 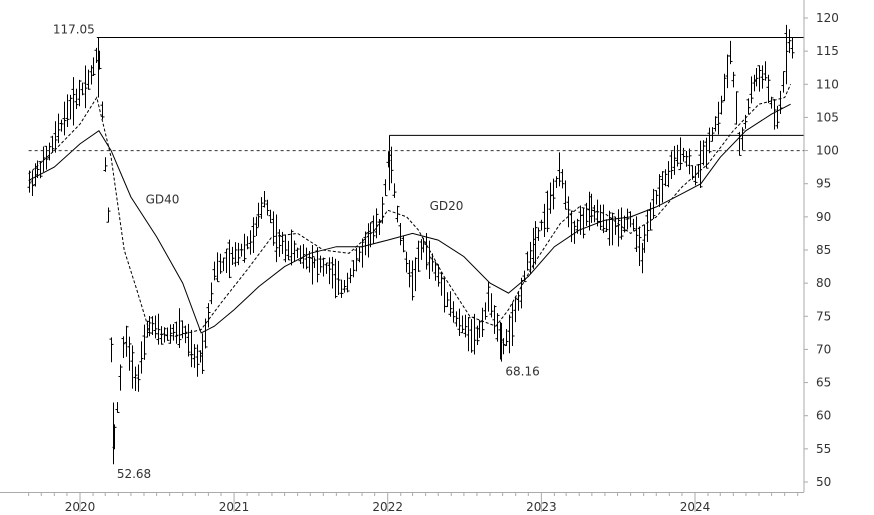 I want to click on y-tick-label: 80, so click(x=823, y=283).